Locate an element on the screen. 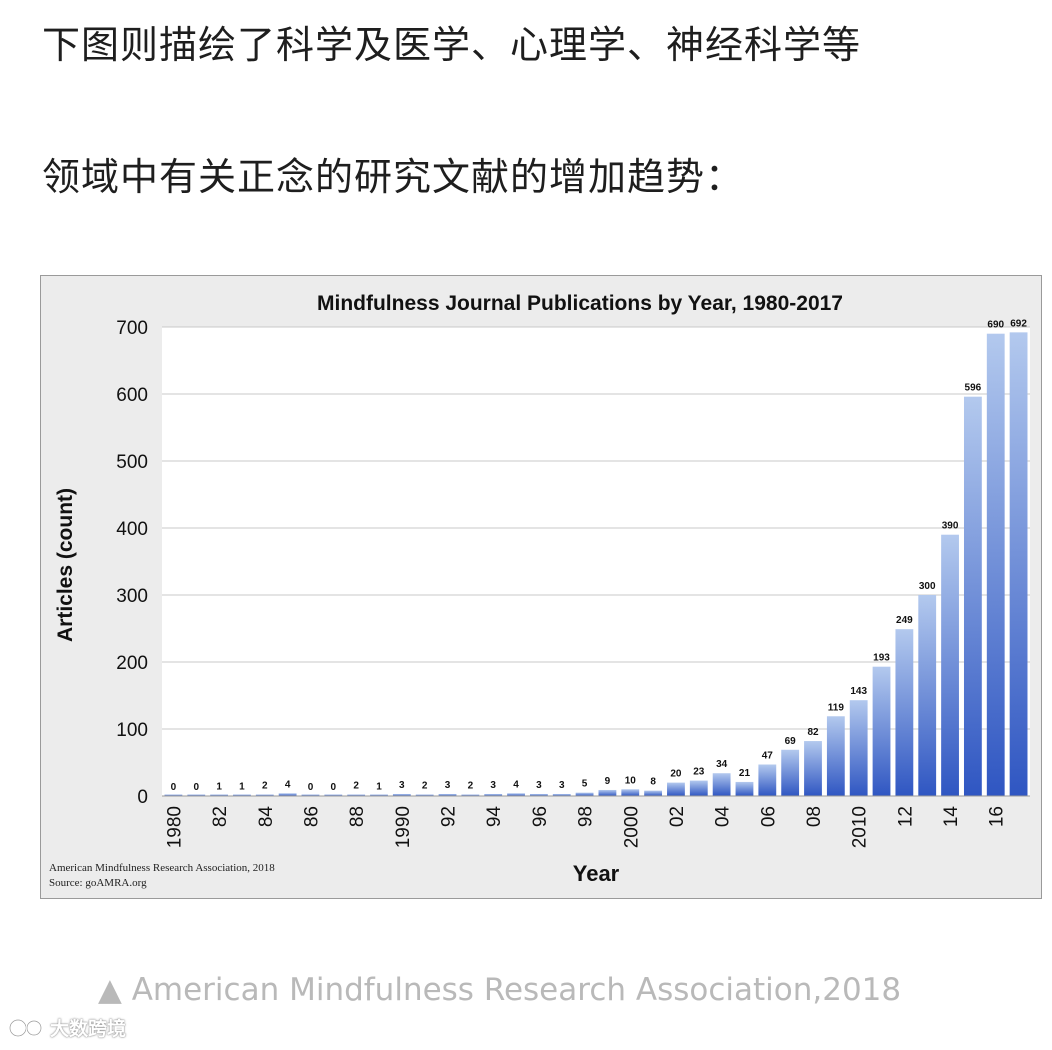 The height and width of the screenshot is (1050, 1052). bar-value-label: 10 is located at coordinates (631, 780).